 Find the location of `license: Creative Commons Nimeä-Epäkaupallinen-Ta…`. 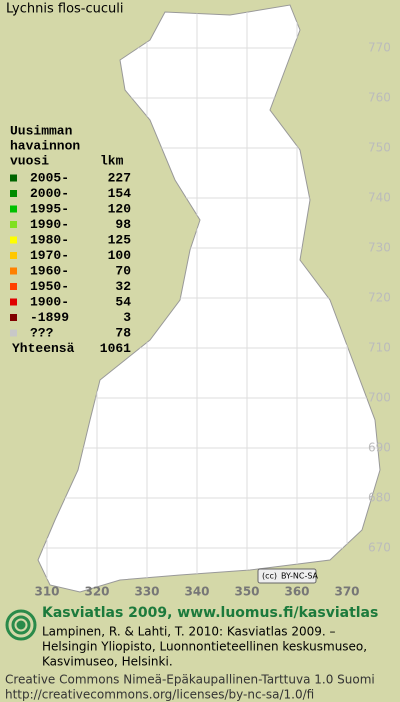

license: Creative Commons Nimeä-Epäkaupallinen-Ta… is located at coordinates (190, 680).